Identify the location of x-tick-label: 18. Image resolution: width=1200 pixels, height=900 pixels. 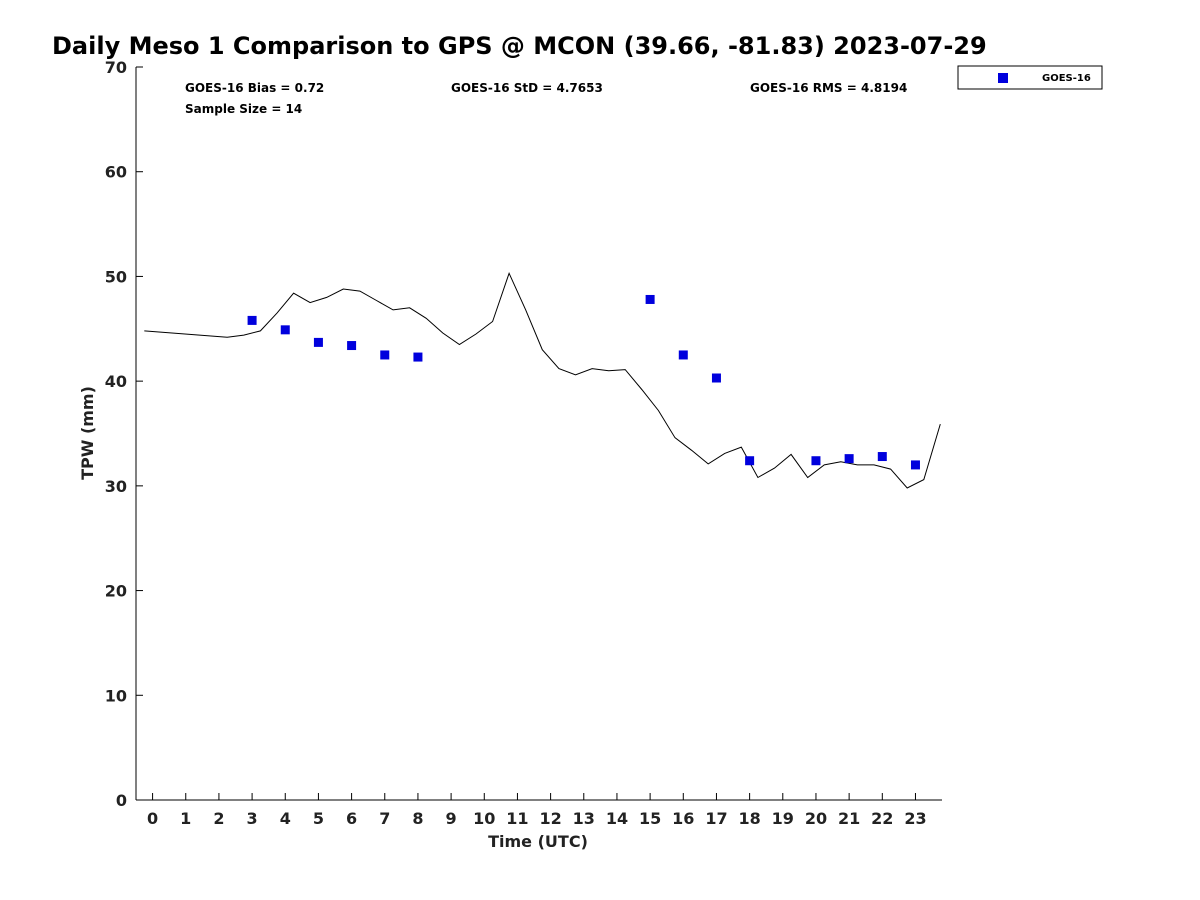
(749, 818).